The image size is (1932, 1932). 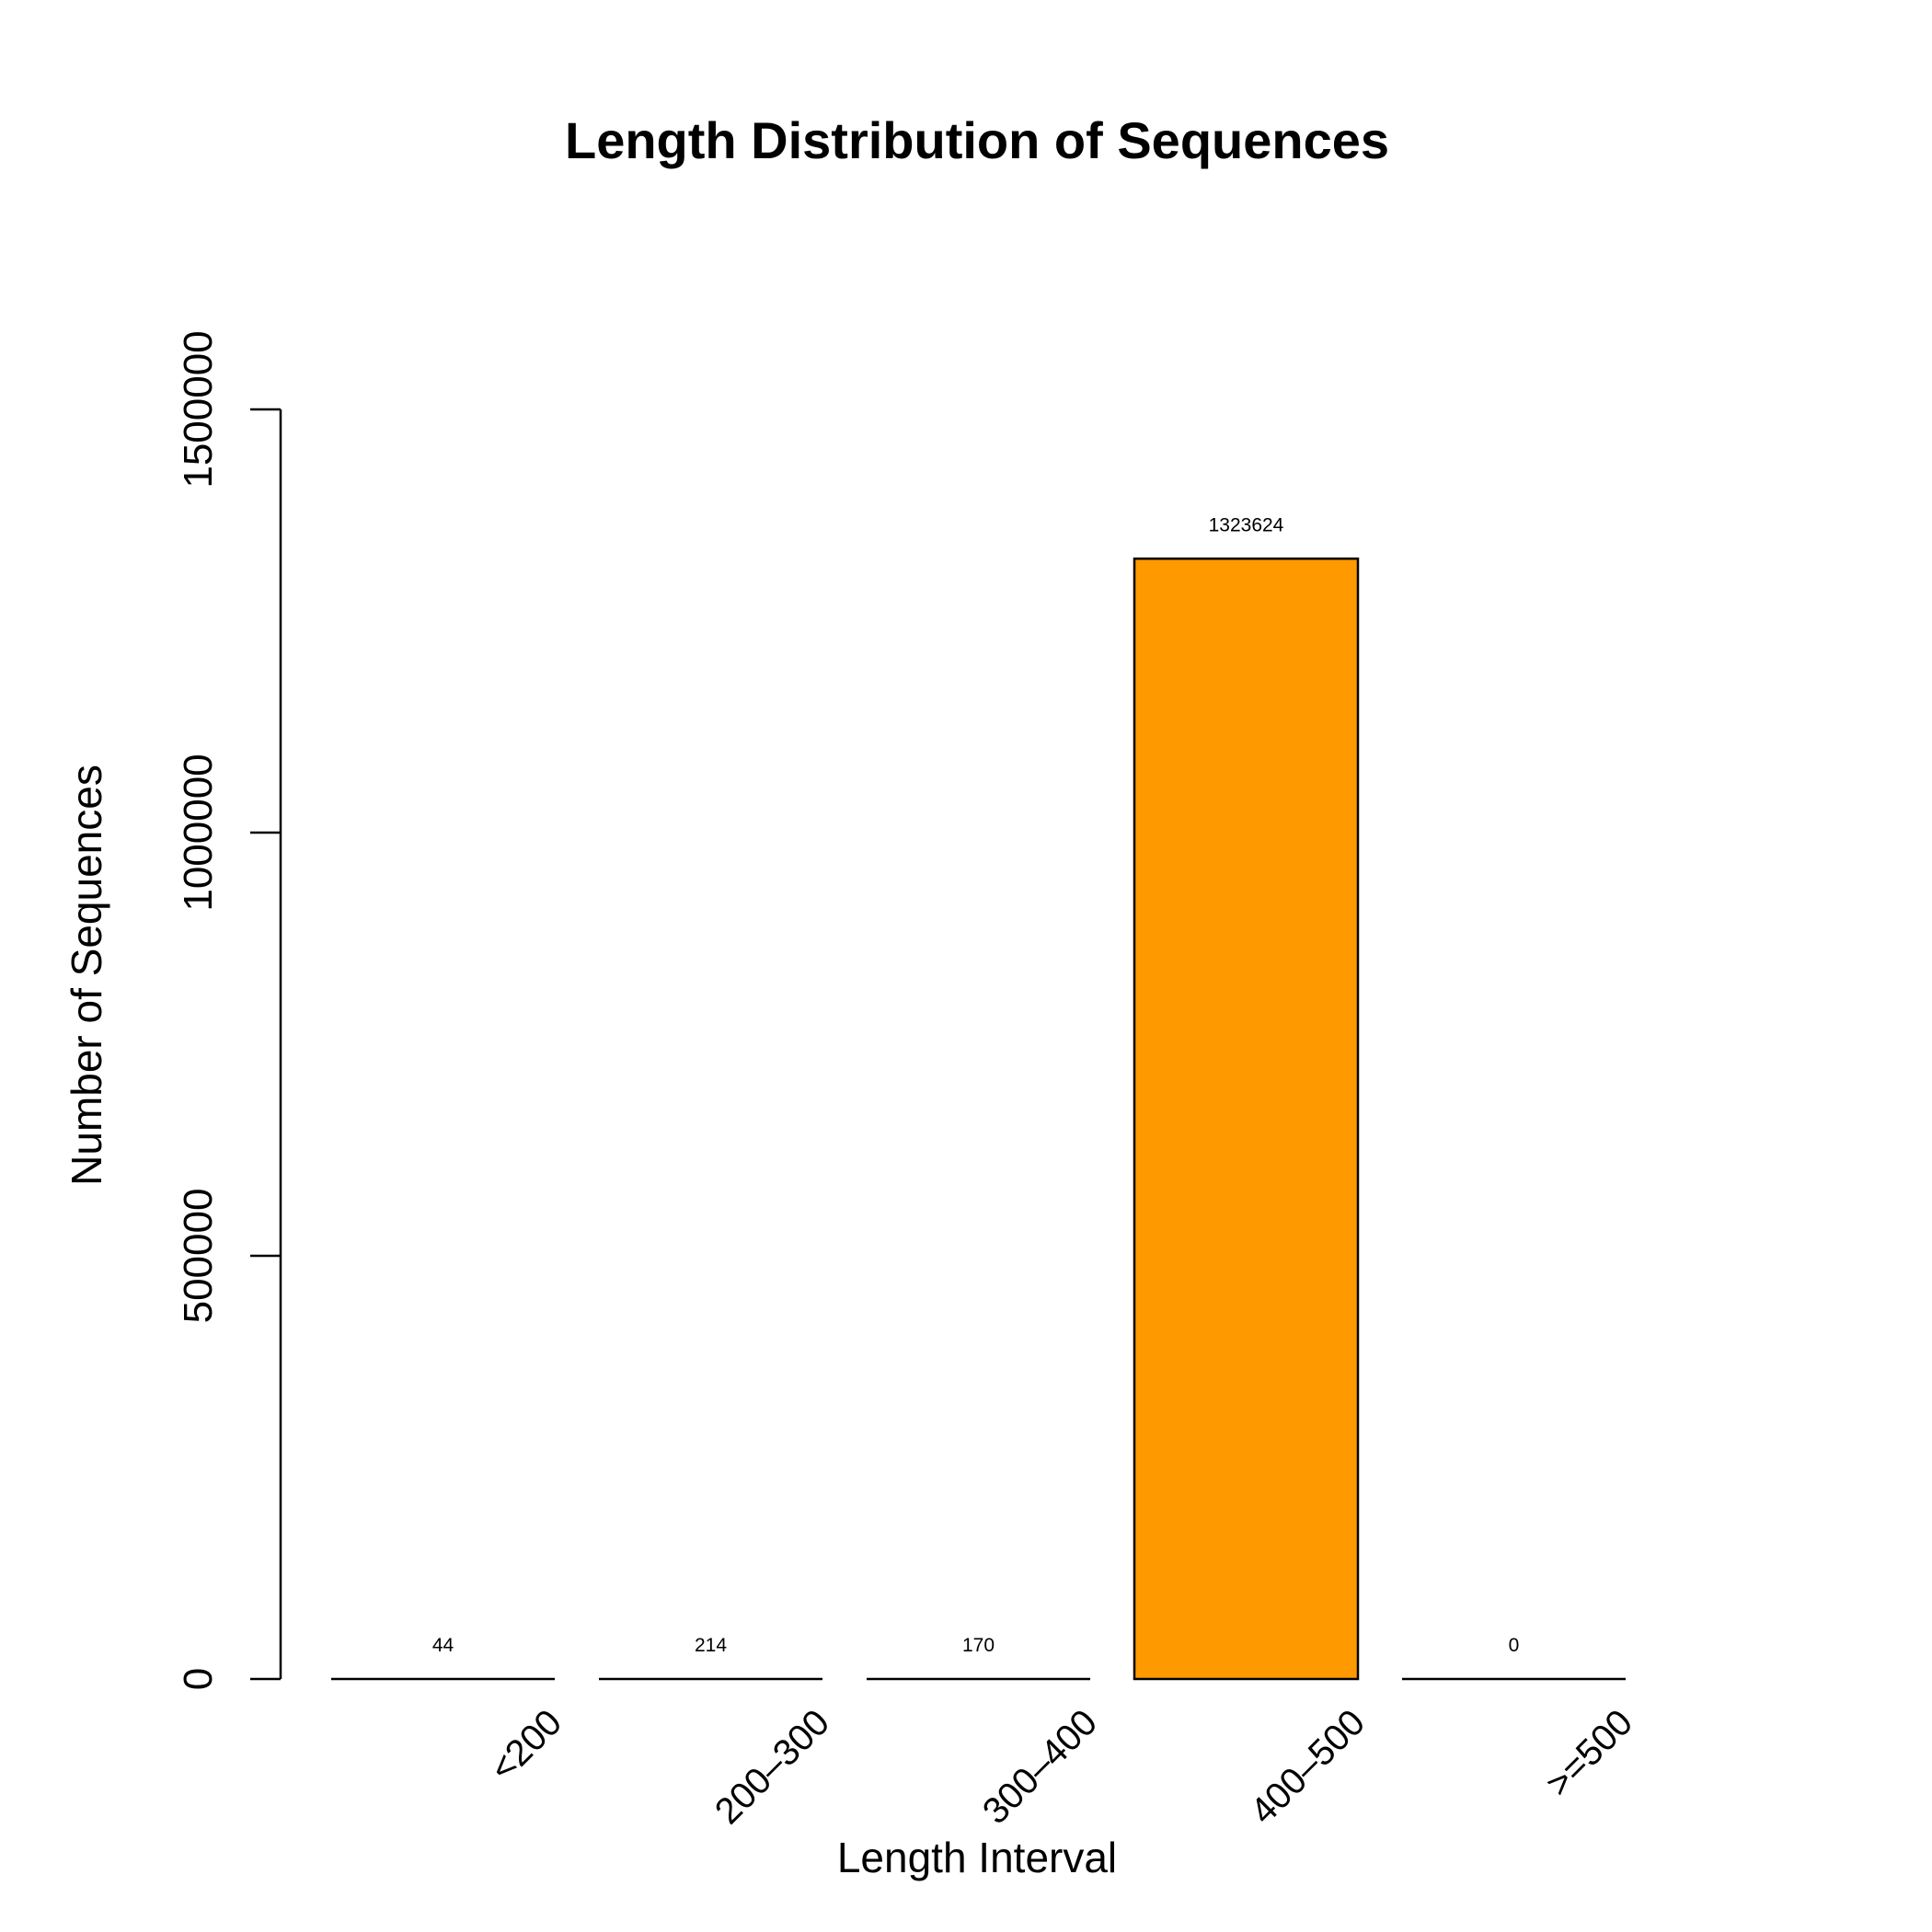 I want to click on category-label: >=500, so click(x=1589, y=1753).